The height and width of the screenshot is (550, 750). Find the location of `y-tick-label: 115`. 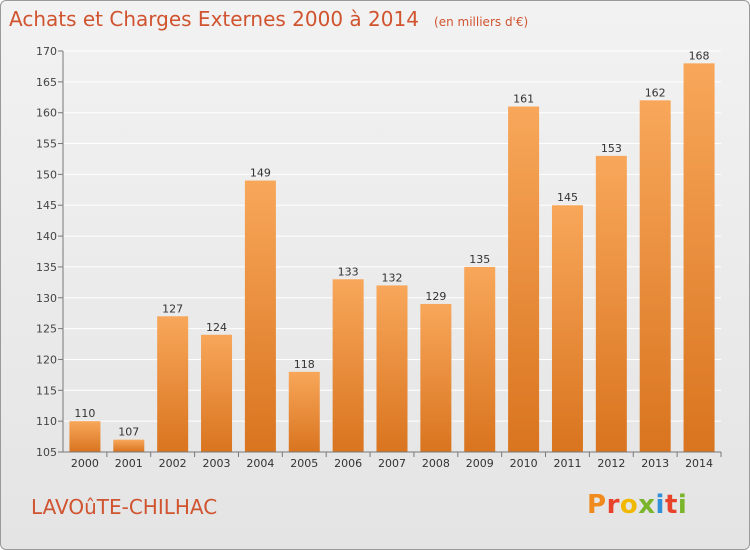

y-tick-label: 115 is located at coordinates (46, 390).